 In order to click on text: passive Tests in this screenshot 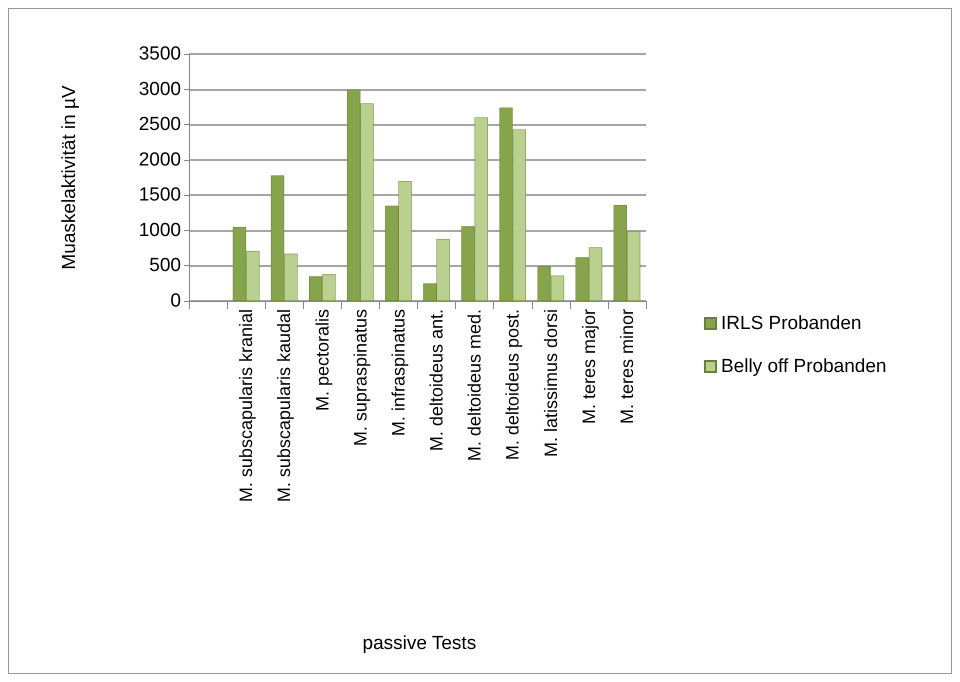, I will do `click(419, 643)`.